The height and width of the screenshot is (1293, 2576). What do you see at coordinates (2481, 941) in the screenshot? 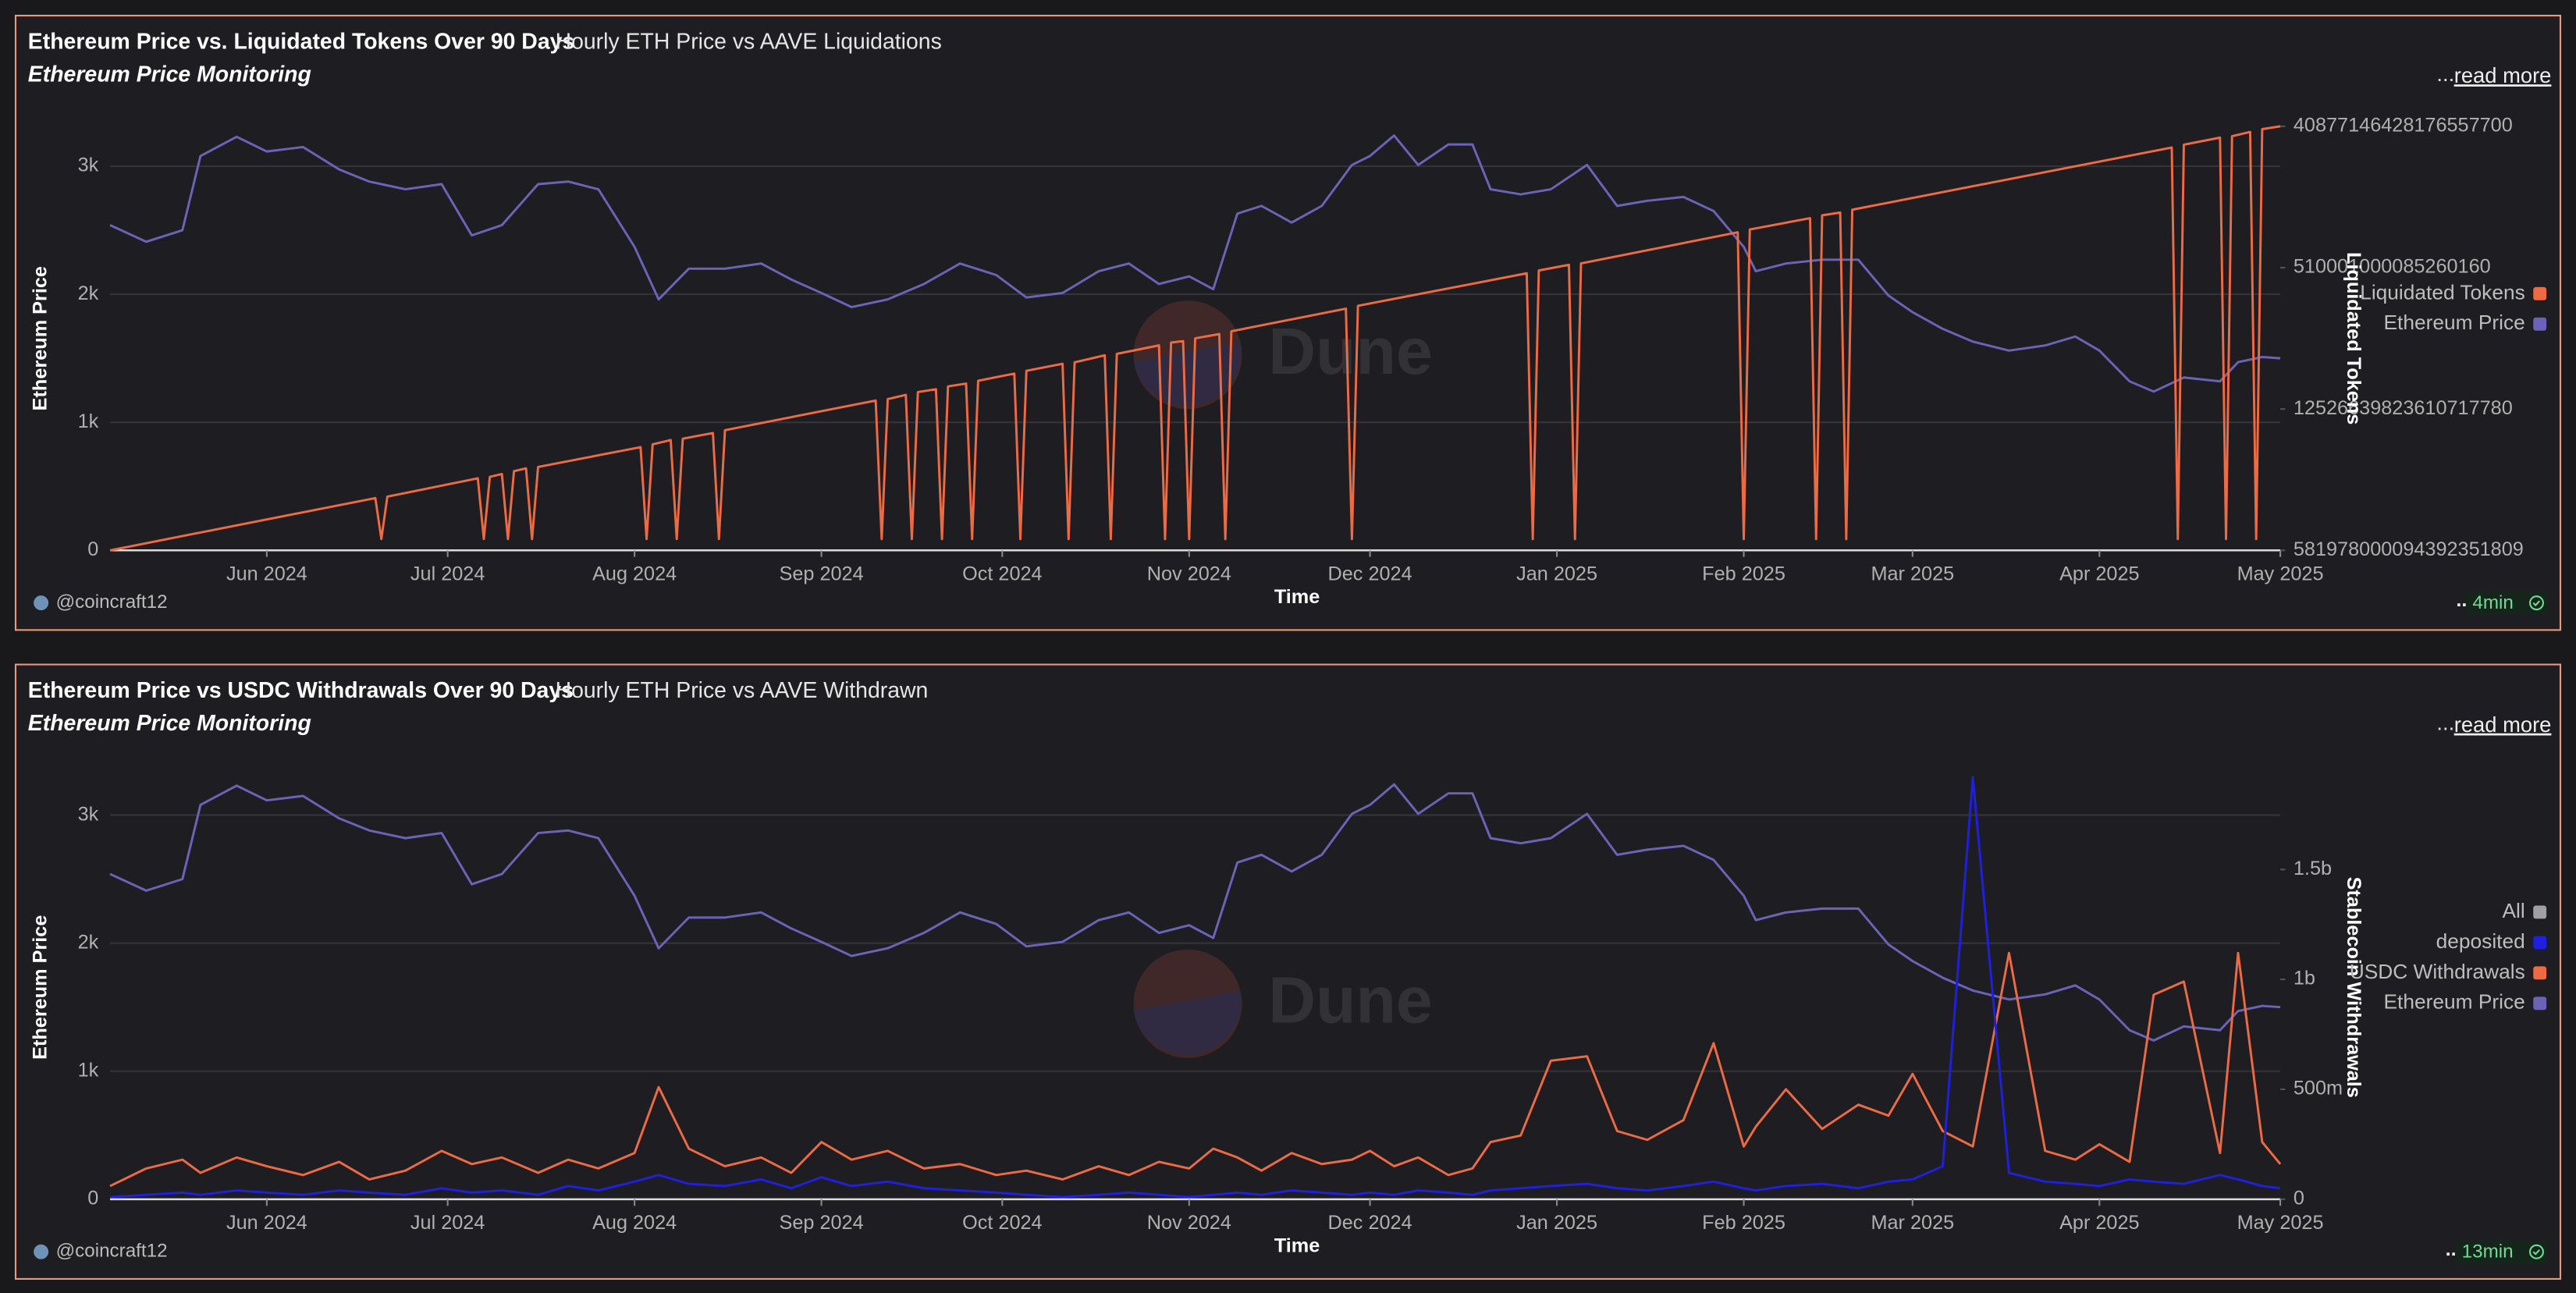
I see `legend-label: deposited` at bounding box center [2481, 941].